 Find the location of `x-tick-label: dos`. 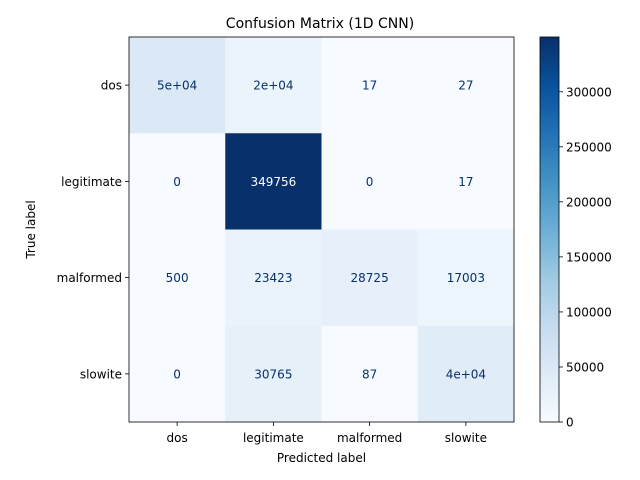

x-tick-label: dos is located at coordinates (177, 438).